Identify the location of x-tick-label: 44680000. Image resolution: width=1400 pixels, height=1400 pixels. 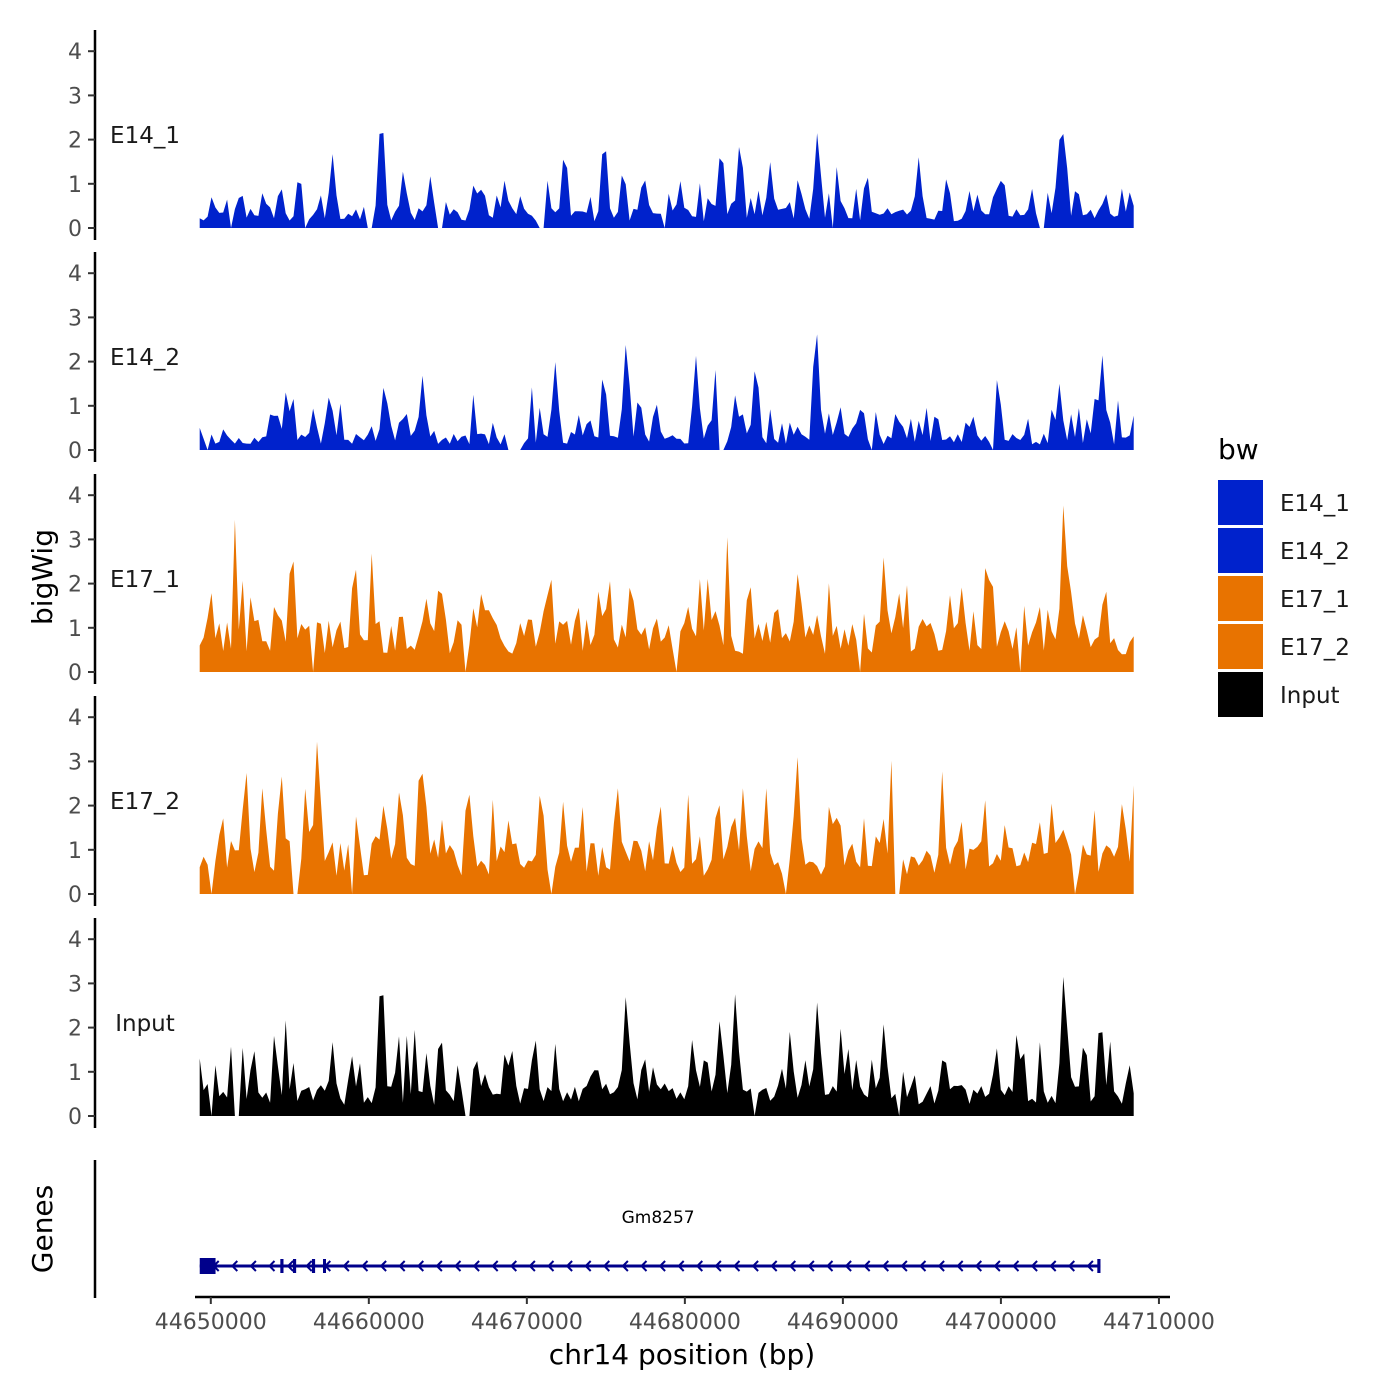
(685, 1322).